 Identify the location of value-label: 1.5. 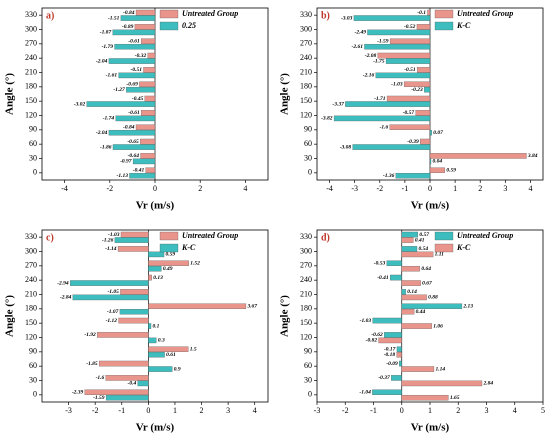
(193, 349).